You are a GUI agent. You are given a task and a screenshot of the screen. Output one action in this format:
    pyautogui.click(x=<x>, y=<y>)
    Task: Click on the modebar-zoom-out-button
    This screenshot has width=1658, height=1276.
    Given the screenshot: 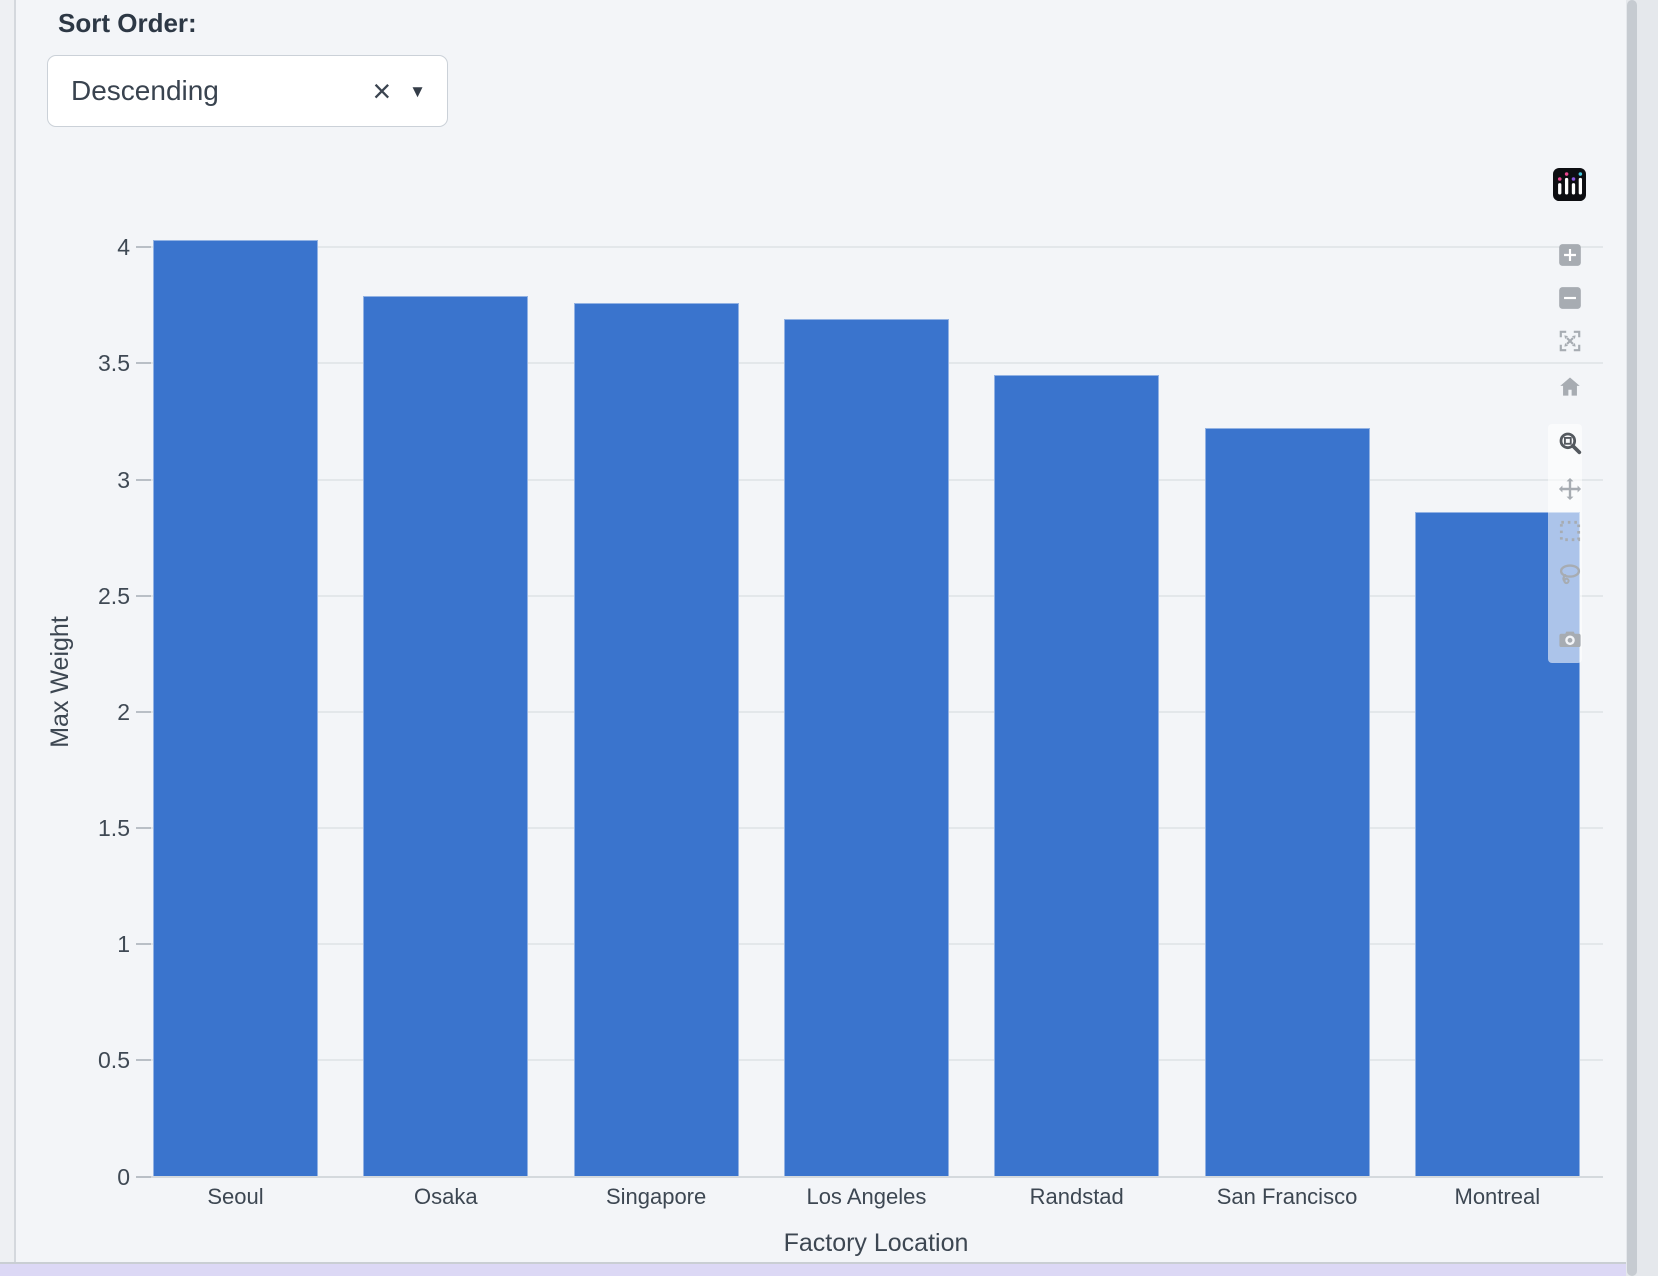 What is the action you would take?
    pyautogui.click(x=1570, y=298)
    